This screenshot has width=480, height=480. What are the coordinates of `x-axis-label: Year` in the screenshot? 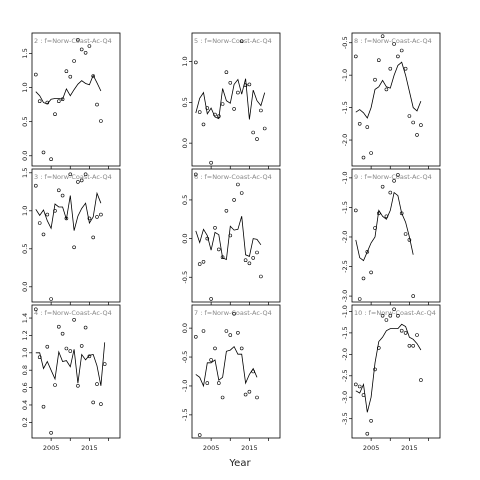 It's located at (240, 463).